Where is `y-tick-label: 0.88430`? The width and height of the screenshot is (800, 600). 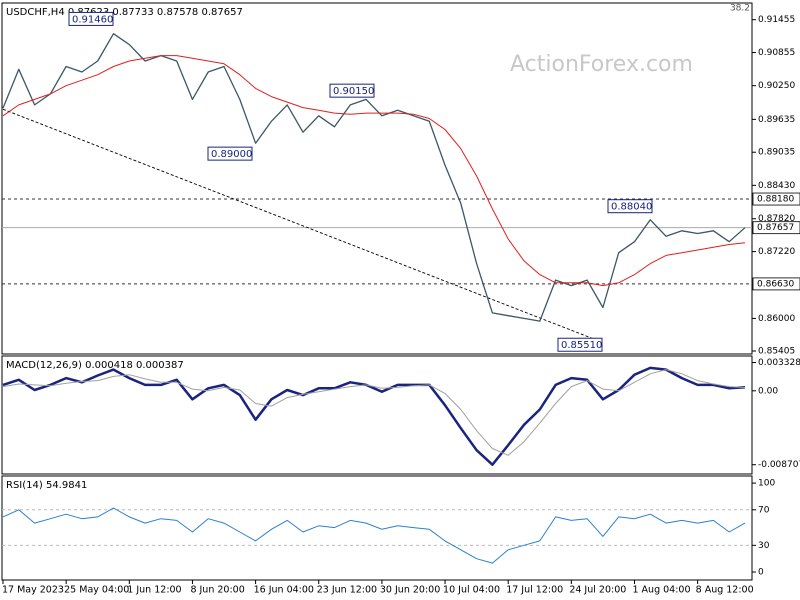 y-tick-label: 0.88430 is located at coordinates (776, 186).